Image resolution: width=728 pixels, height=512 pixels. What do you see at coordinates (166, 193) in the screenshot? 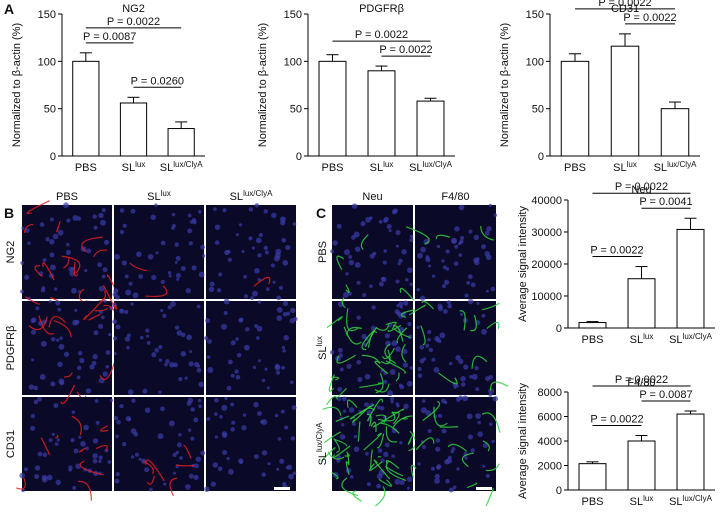
I see `column-label-sup: lux` at bounding box center [166, 193].